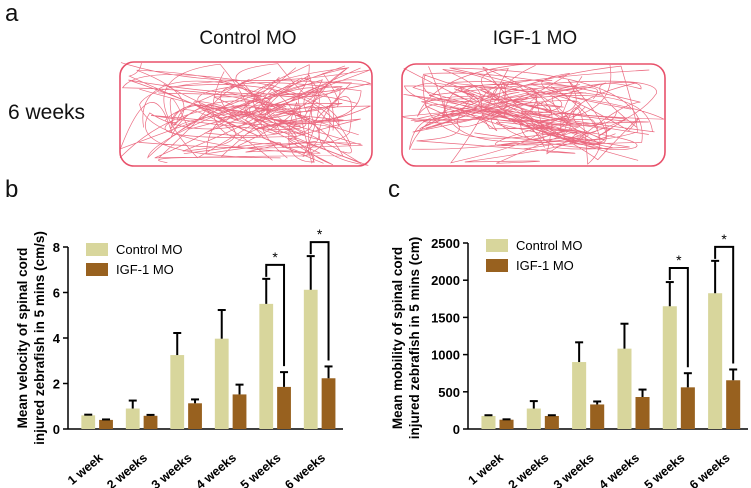 The image size is (751, 488). I want to click on y-axis-label: injured zebrafish in 5 mins (cm/s), so click(39, 338).